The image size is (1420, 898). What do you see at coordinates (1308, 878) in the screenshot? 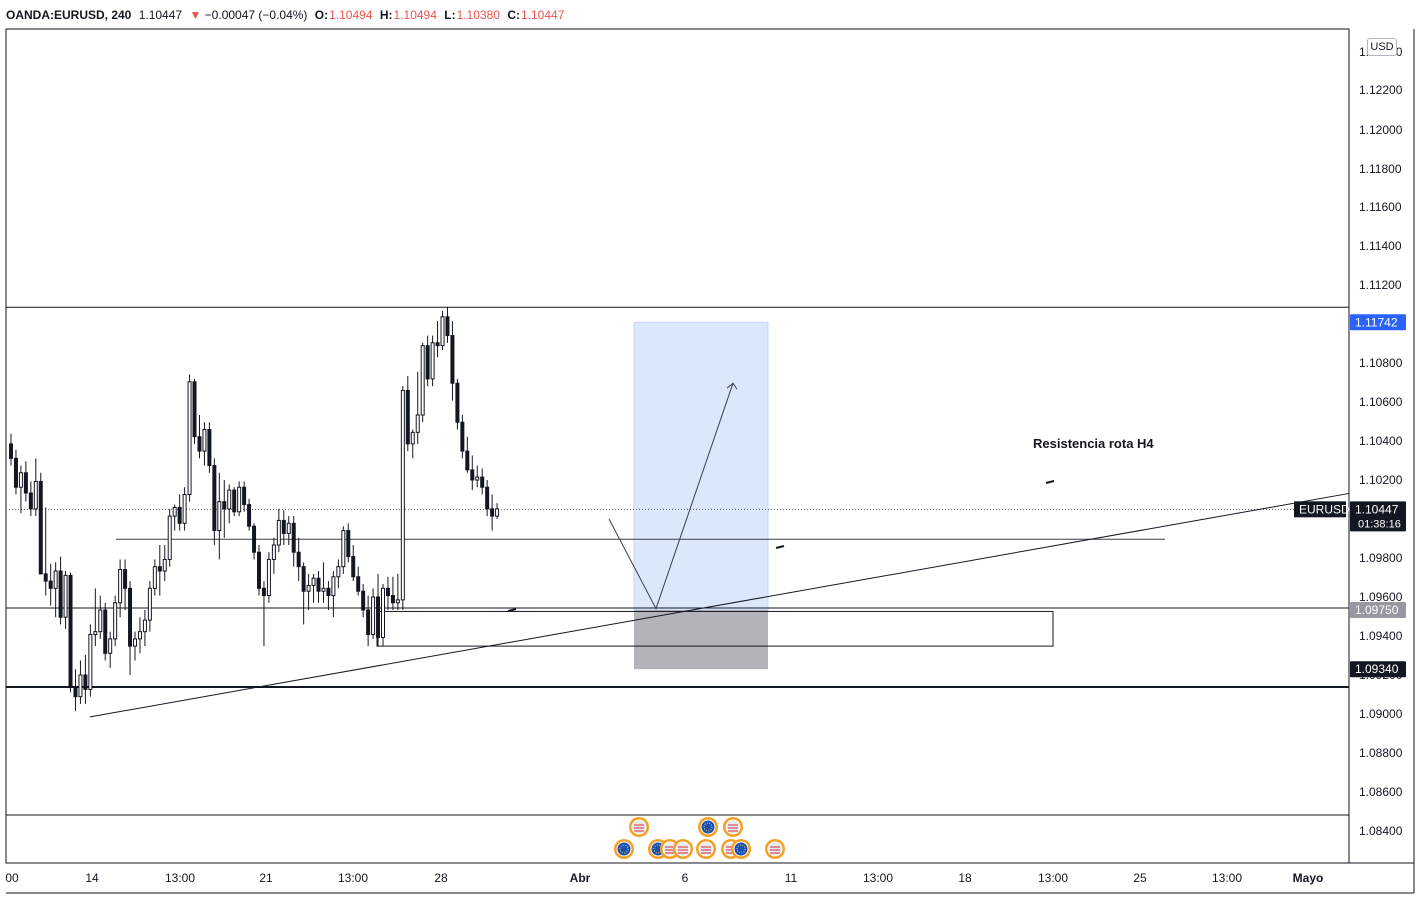
I see `time-tick-label: Mayo` at bounding box center [1308, 878].